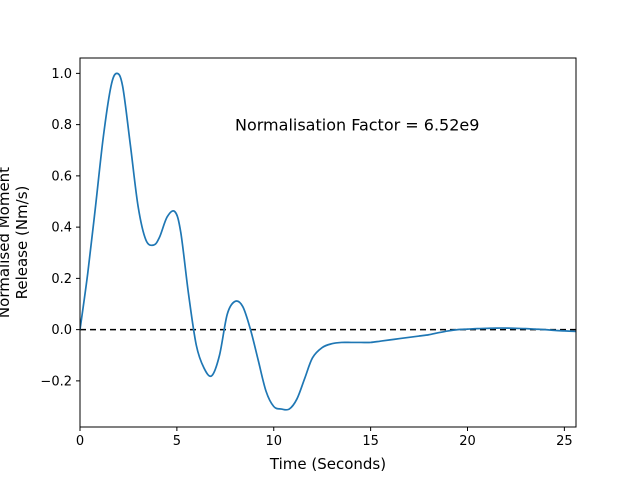  Describe the element at coordinates (56, 381) in the screenshot. I see `y-tick-label: −0.2` at that location.